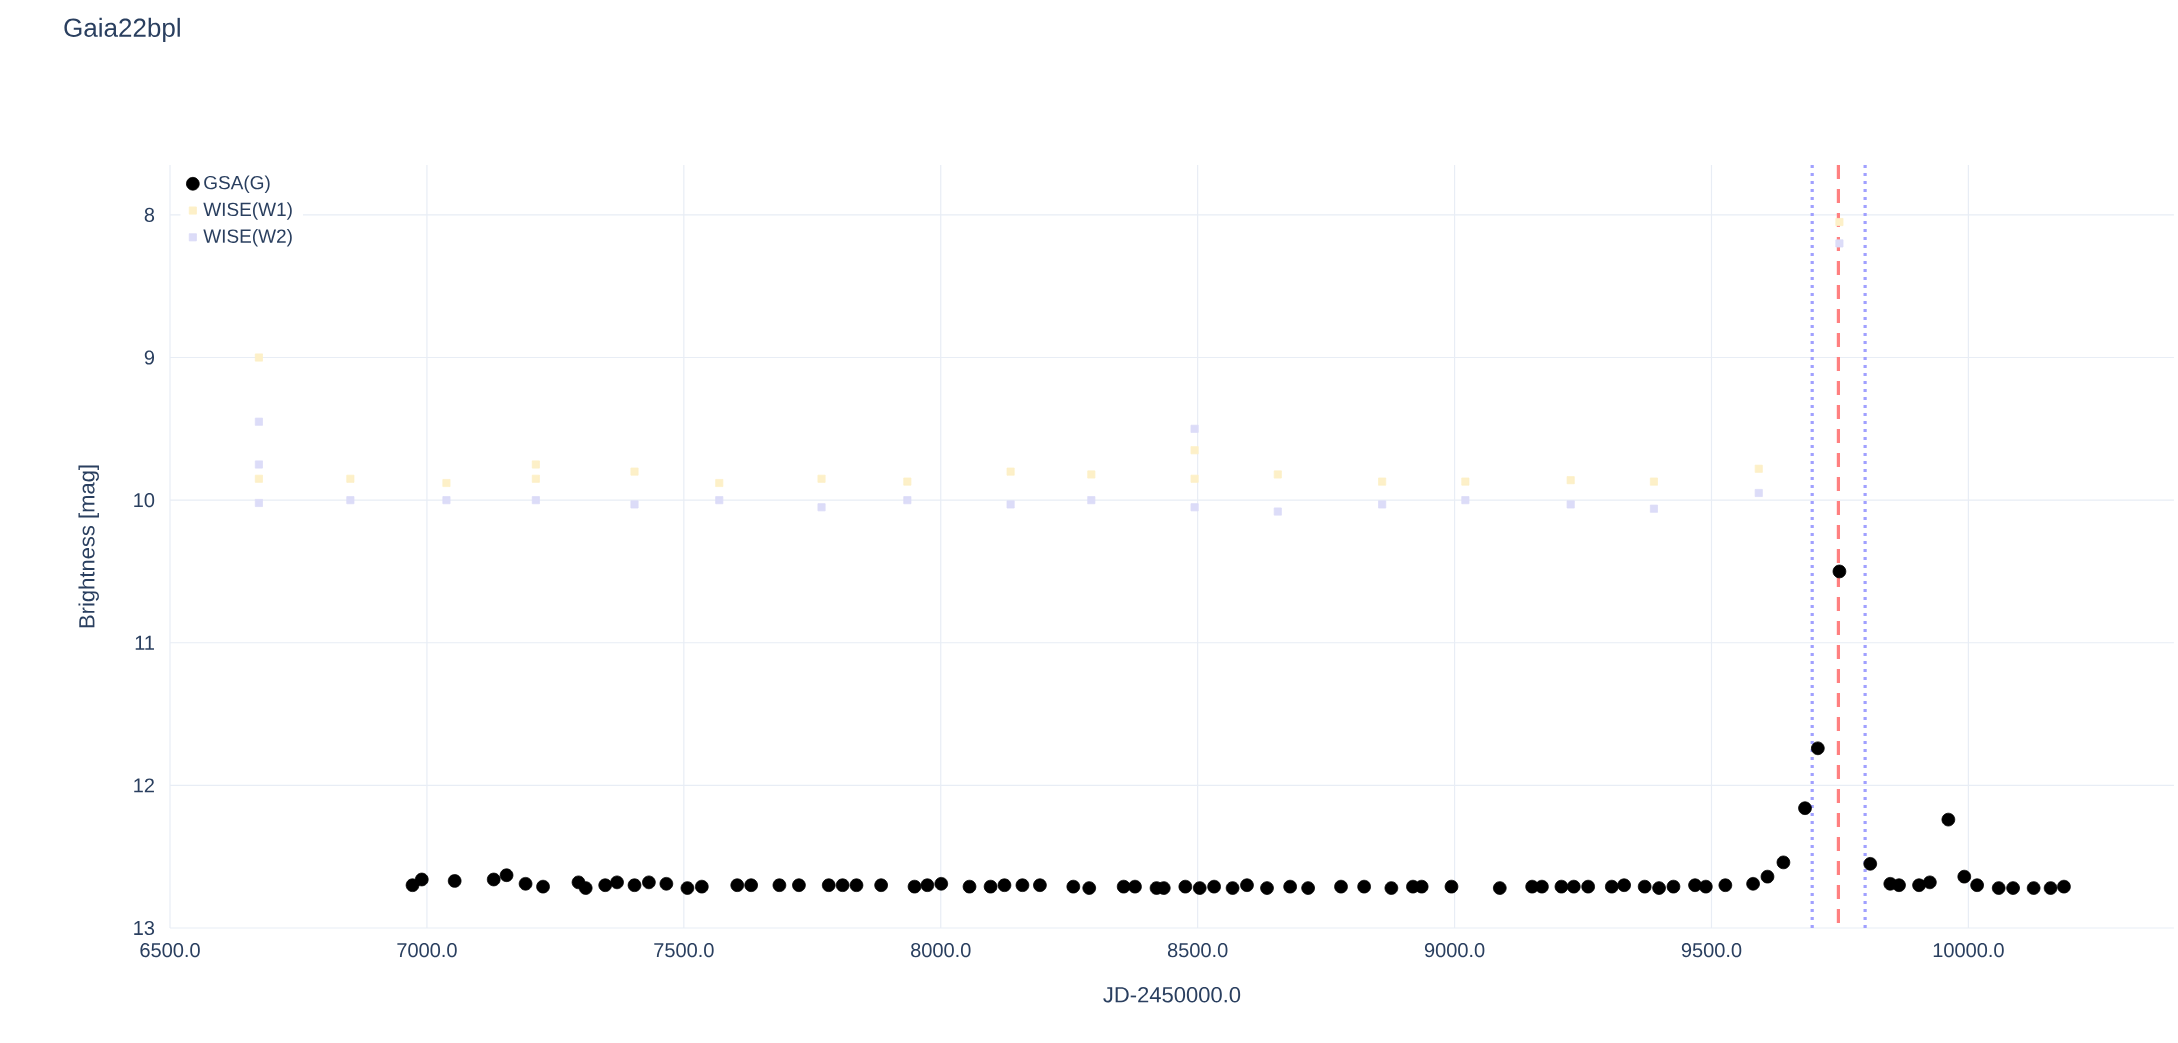 The width and height of the screenshot is (2178, 1043). What do you see at coordinates (1172, 994) in the screenshot?
I see `x-axis-title: JD-2450000.0` at bounding box center [1172, 994].